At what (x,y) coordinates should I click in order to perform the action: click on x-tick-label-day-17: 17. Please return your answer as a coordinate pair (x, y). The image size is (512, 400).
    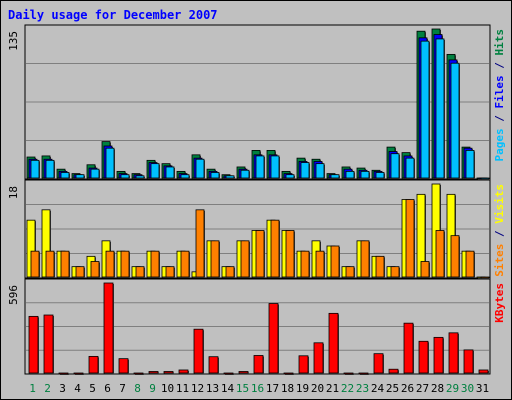
    Looking at the image, I should click on (272, 388).